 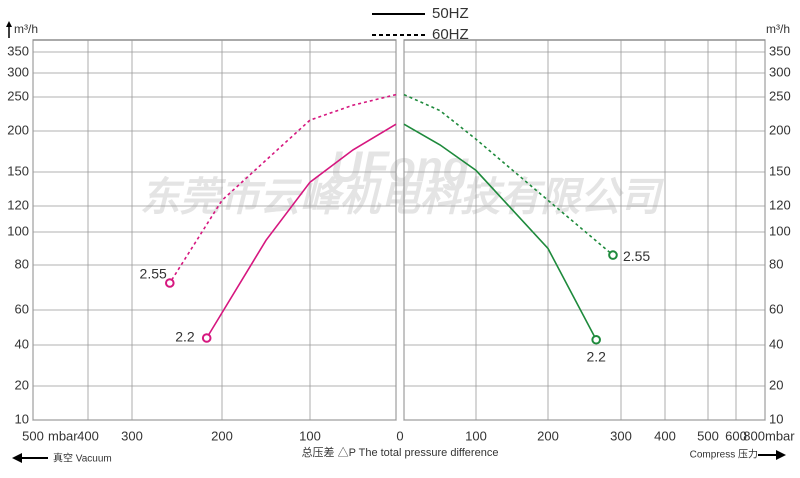 I want to click on x-tick-label: 800, so click(x=754, y=435).